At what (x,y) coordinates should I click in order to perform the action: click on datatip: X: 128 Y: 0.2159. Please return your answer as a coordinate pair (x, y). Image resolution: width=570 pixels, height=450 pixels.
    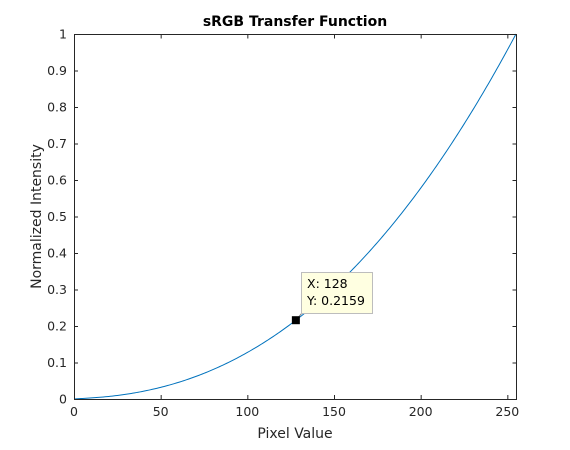
    Looking at the image, I should click on (332, 298).